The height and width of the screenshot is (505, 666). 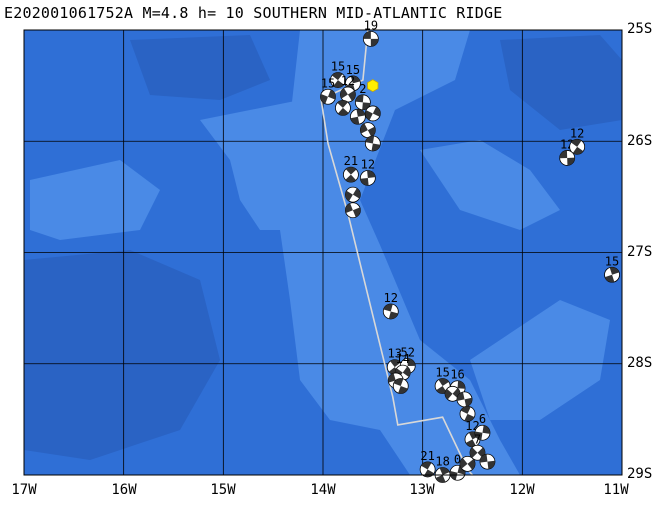 I want to click on lat-label-26s: 26S, so click(x=640, y=141).